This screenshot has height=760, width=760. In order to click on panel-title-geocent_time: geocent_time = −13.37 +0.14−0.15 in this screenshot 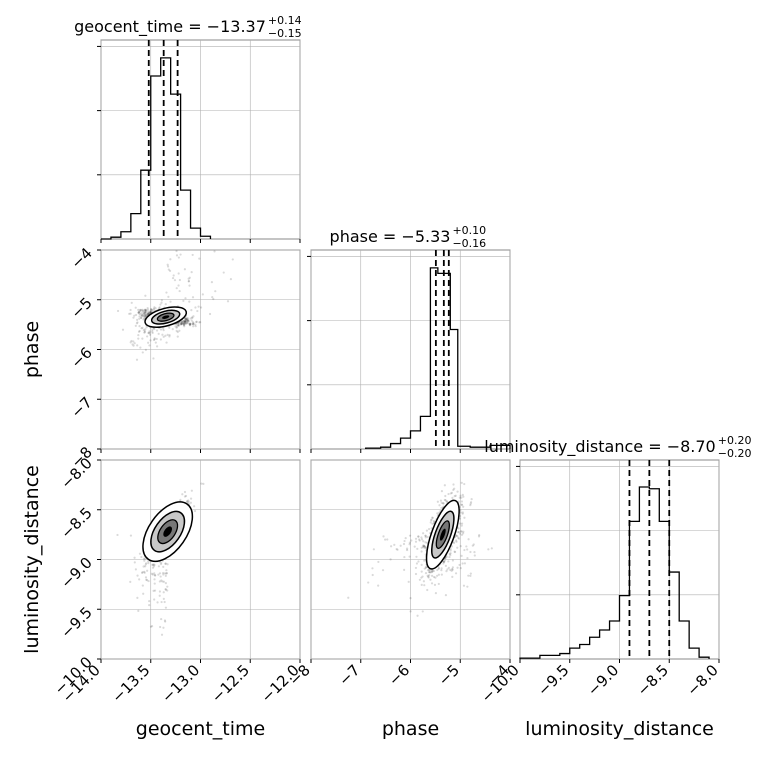, I will do `click(188, 27)`.